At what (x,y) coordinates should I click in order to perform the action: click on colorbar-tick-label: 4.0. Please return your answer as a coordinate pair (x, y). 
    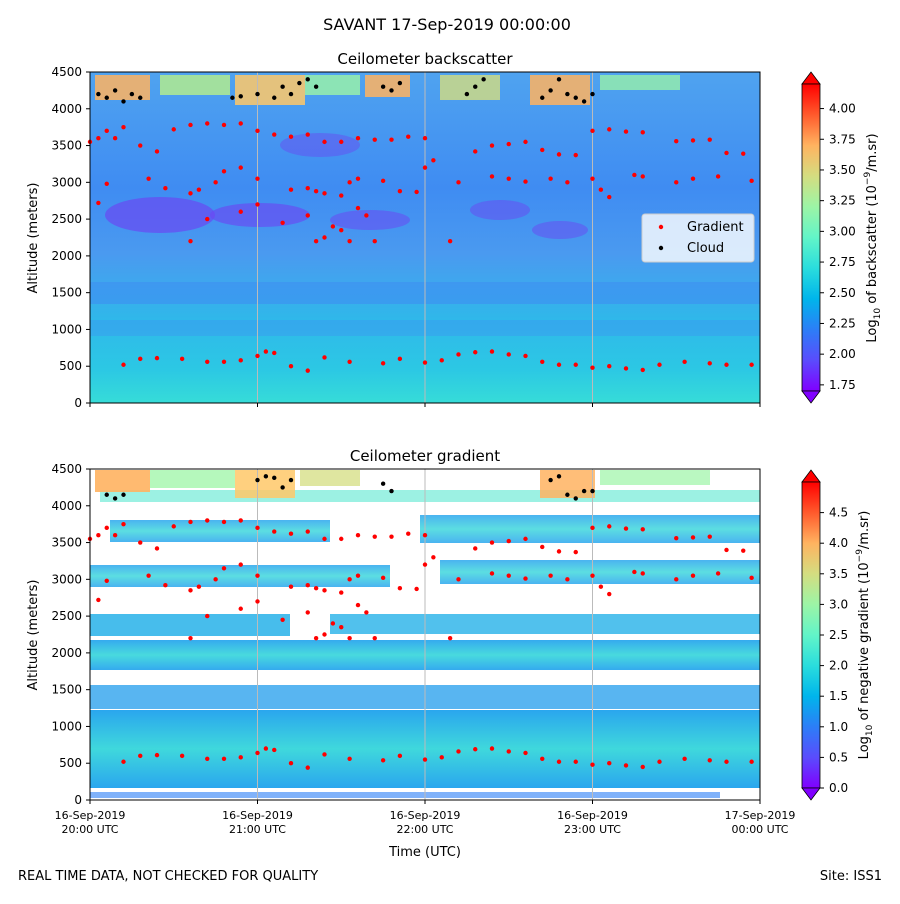
    Looking at the image, I should click on (838, 543).